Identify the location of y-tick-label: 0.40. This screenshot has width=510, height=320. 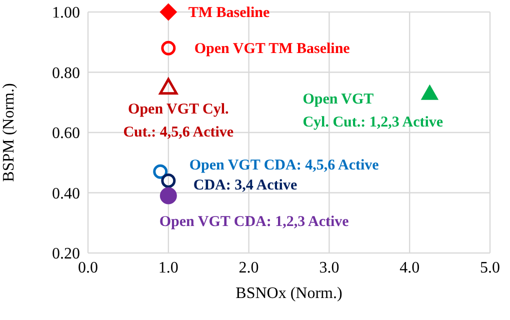
(66, 193).